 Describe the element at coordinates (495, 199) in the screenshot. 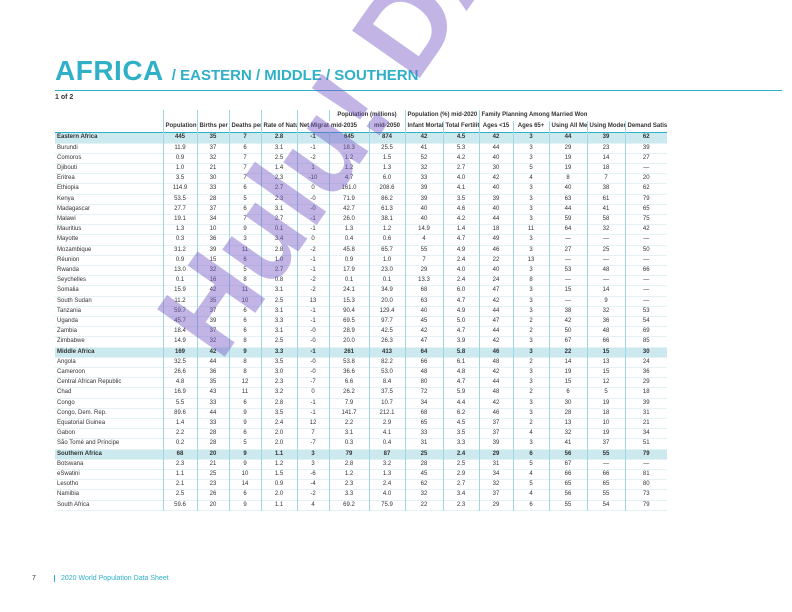

I see `cell: 39` at that location.